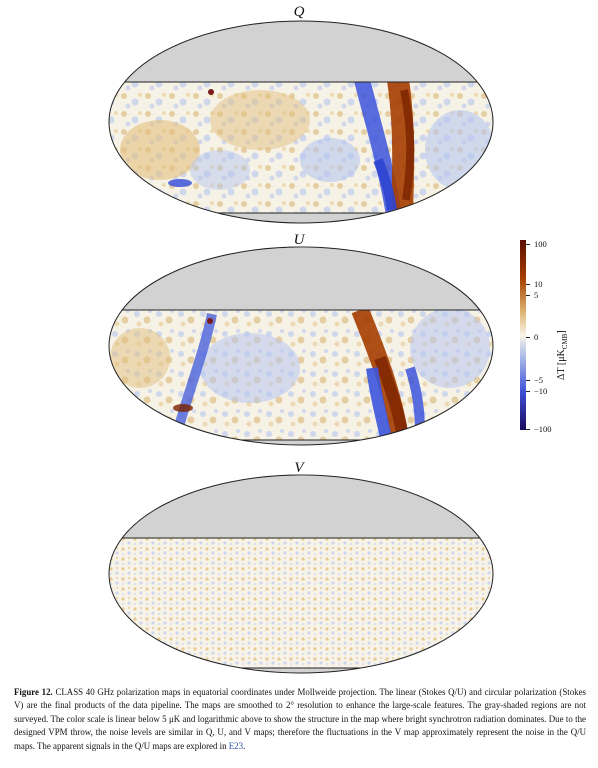  Describe the element at coordinates (536, 337) in the screenshot. I see `colorbar-tick-0: 0` at that location.